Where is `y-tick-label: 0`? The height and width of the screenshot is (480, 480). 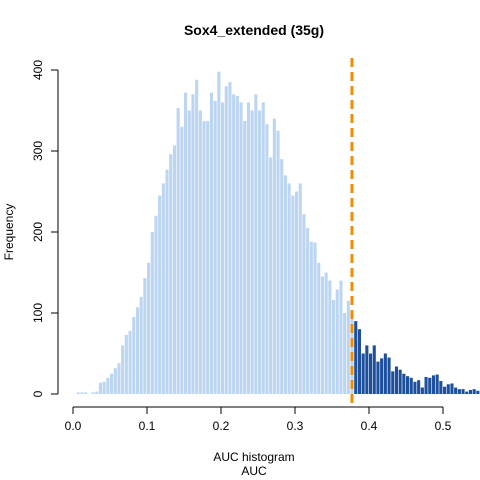 y-tick-label: 0 is located at coordinates (38, 393).